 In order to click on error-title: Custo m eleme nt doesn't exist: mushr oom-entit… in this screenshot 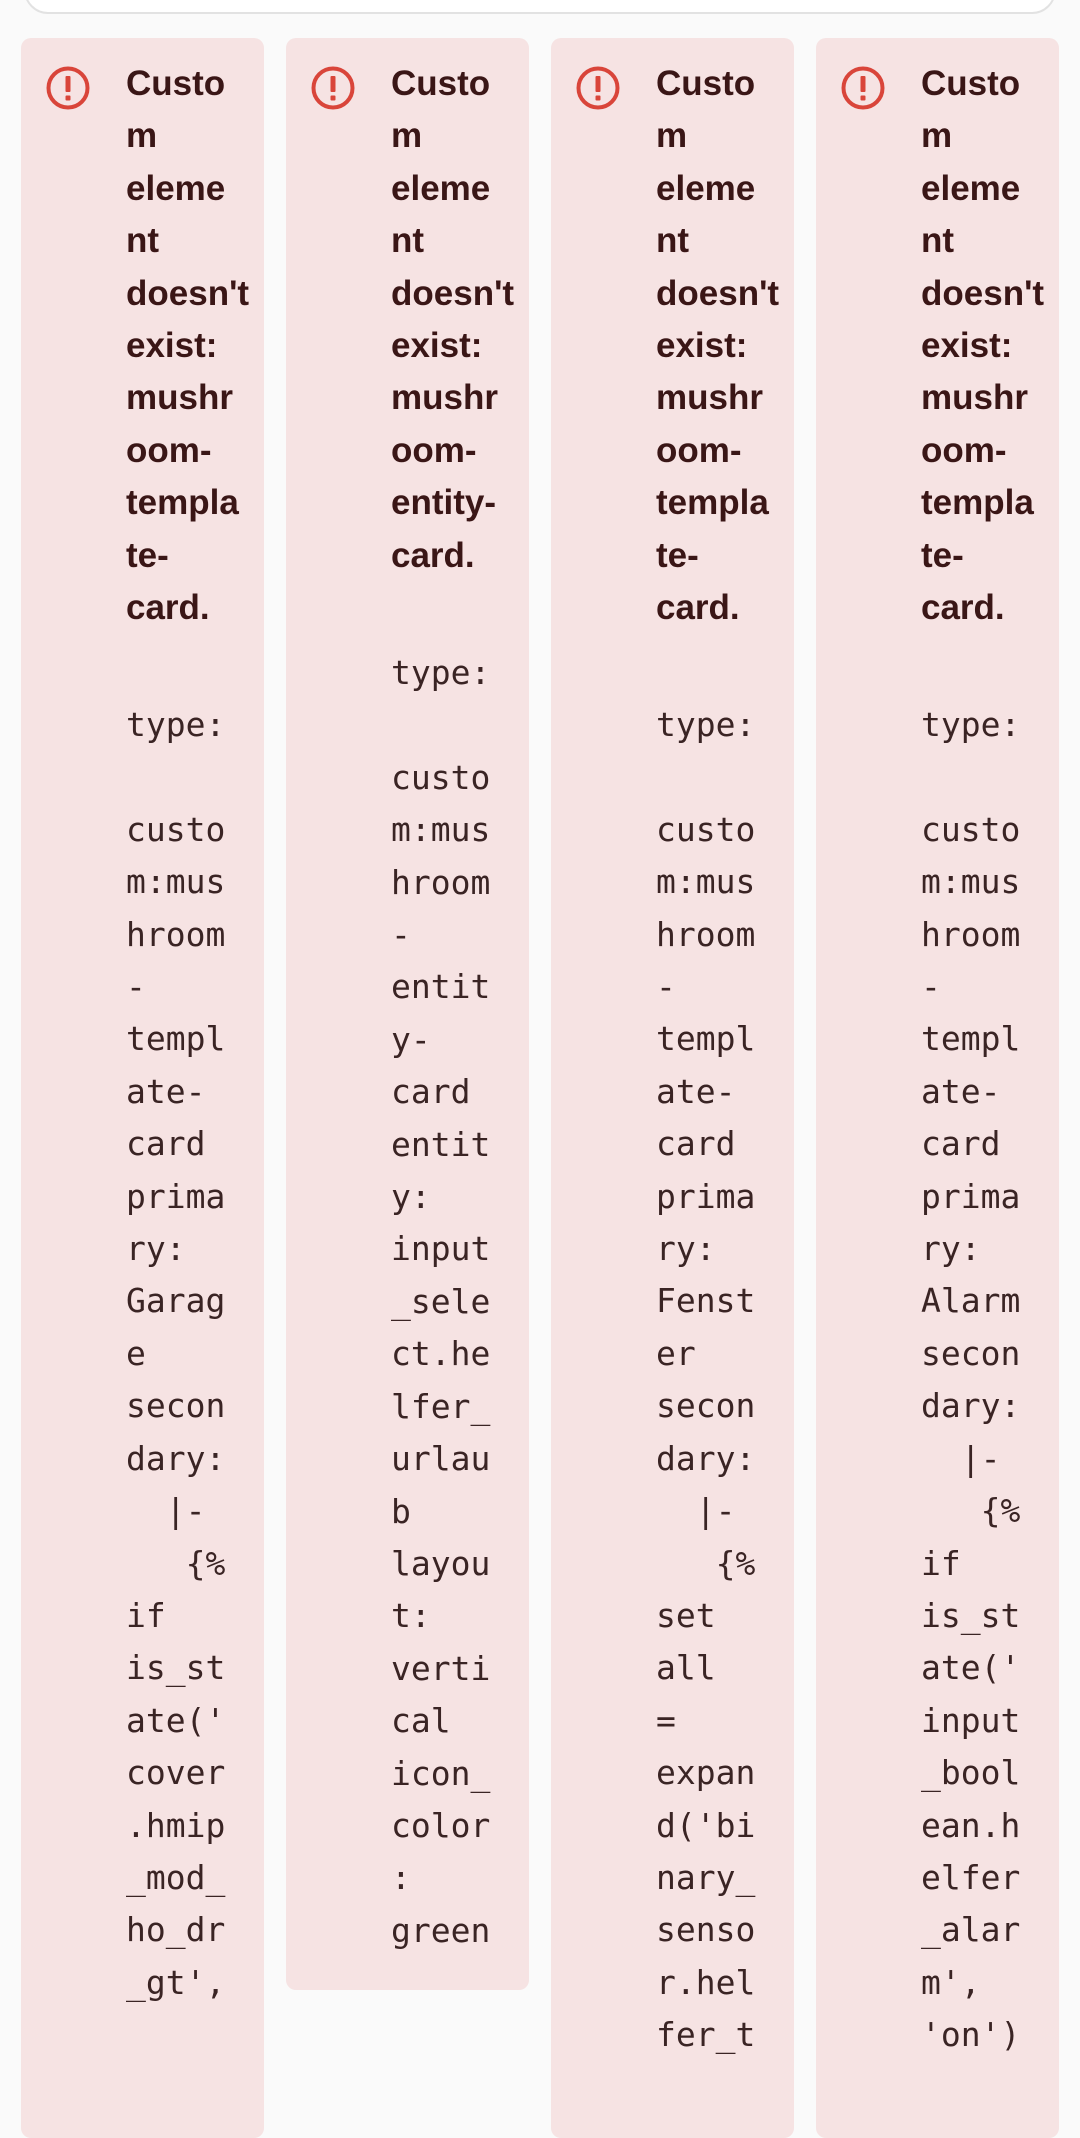, I will do `click(453, 319)`.